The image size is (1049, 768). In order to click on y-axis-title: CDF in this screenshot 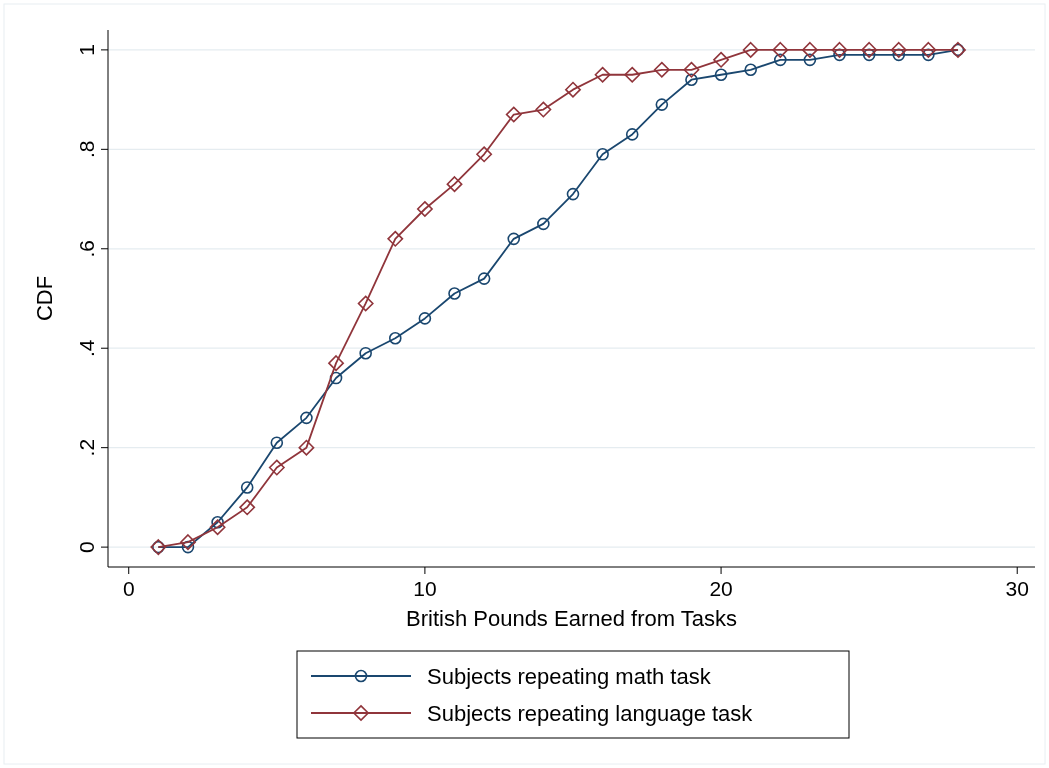, I will do `click(44, 298)`.